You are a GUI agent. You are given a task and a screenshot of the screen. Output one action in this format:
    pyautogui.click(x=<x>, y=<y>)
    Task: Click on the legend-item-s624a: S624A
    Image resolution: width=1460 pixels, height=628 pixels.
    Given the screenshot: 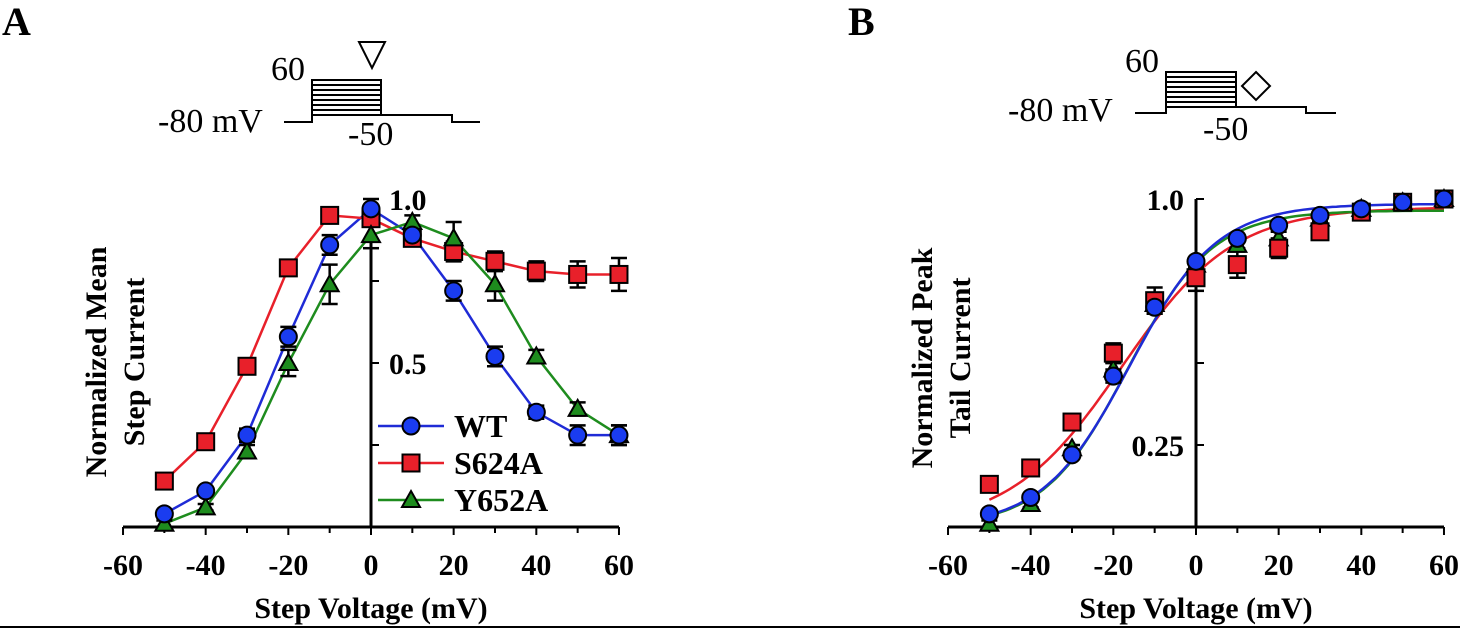 What is the action you would take?
    pyautogui.click(x=460, y=463)
    